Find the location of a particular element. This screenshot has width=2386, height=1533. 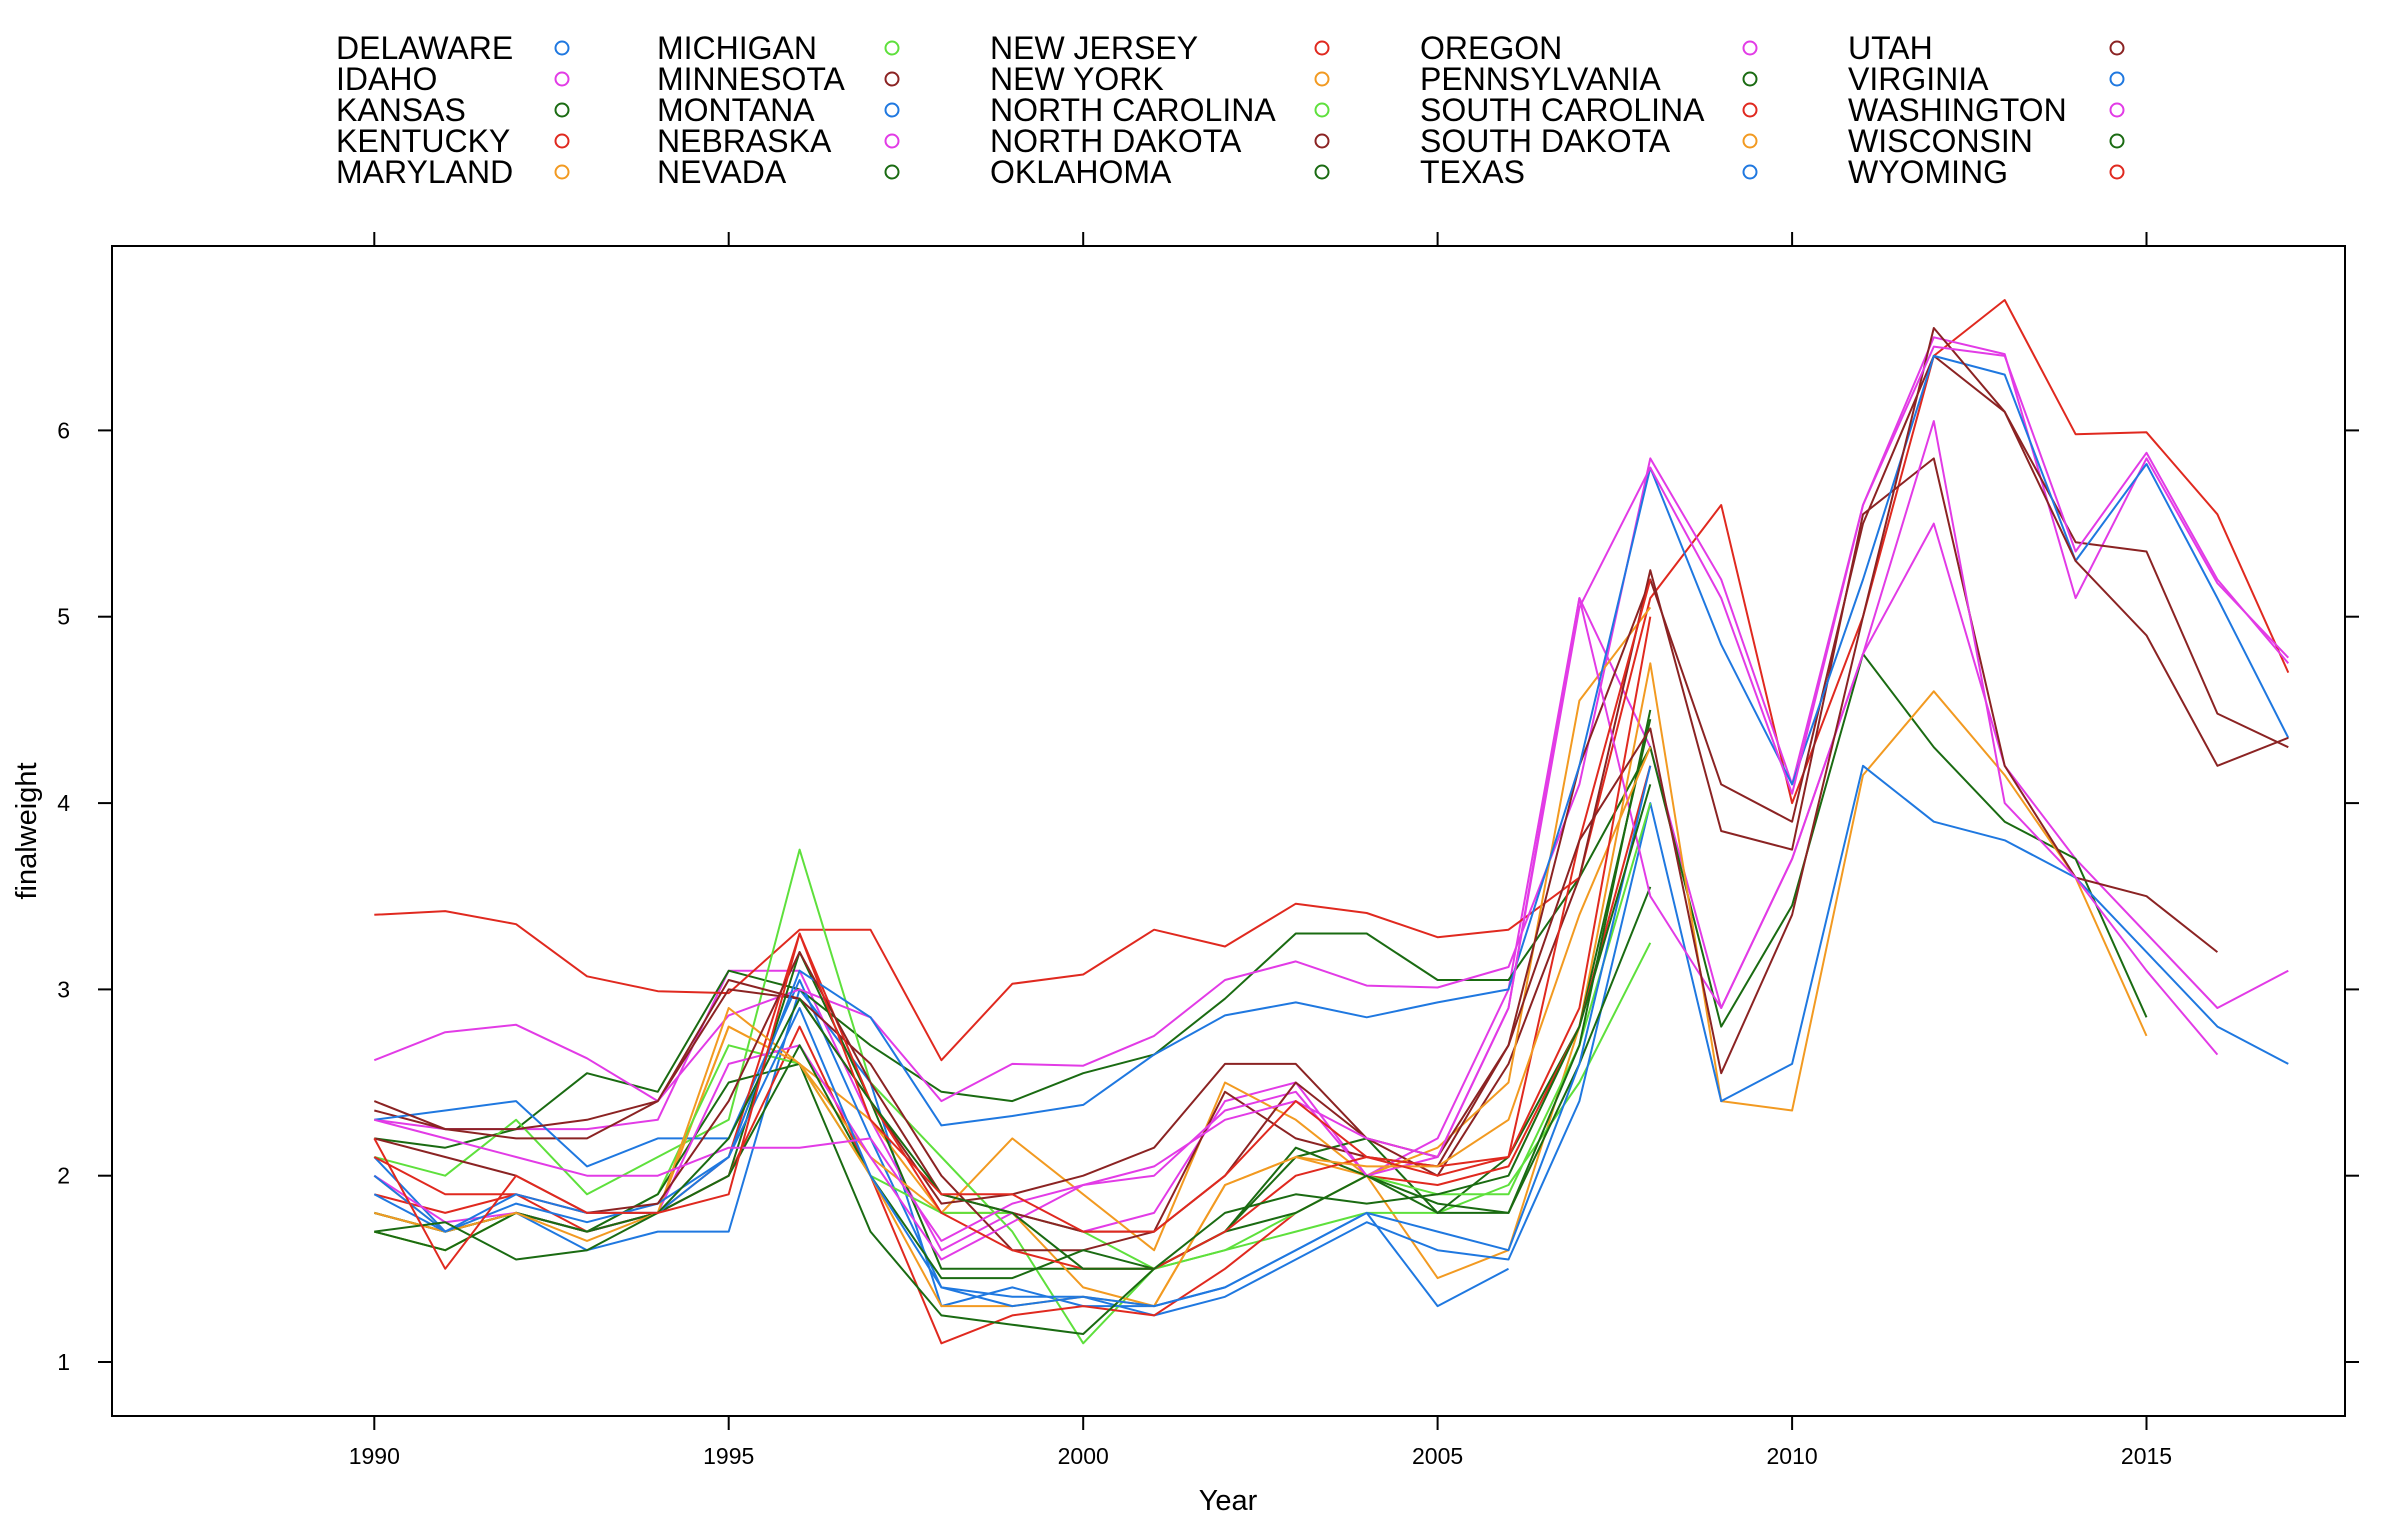

y-tick-label: 1 is located at coordinates (63, 1362).